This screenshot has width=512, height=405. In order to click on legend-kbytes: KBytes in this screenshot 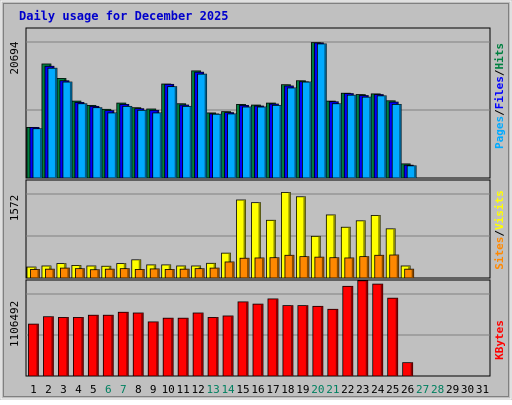, I will do `click(499, 340)`.